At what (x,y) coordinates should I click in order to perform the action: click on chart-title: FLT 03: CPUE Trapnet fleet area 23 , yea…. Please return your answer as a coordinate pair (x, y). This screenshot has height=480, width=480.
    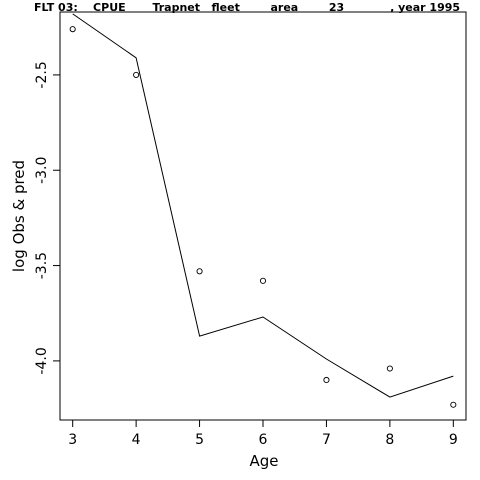
    Looking at the image, I should click on (247, 7).